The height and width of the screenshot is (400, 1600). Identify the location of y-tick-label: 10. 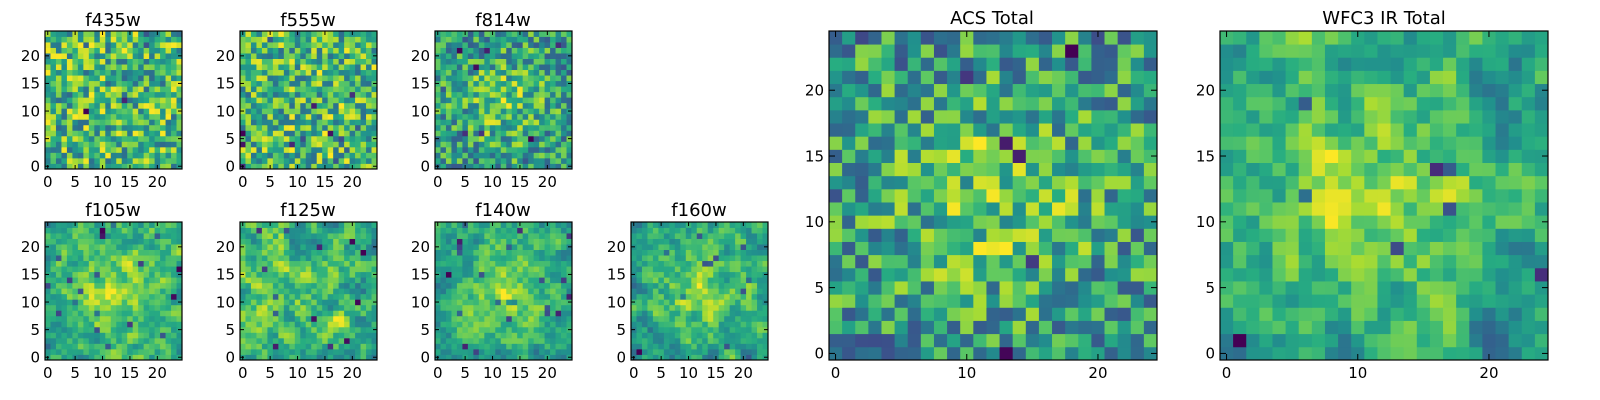
(30, 111).